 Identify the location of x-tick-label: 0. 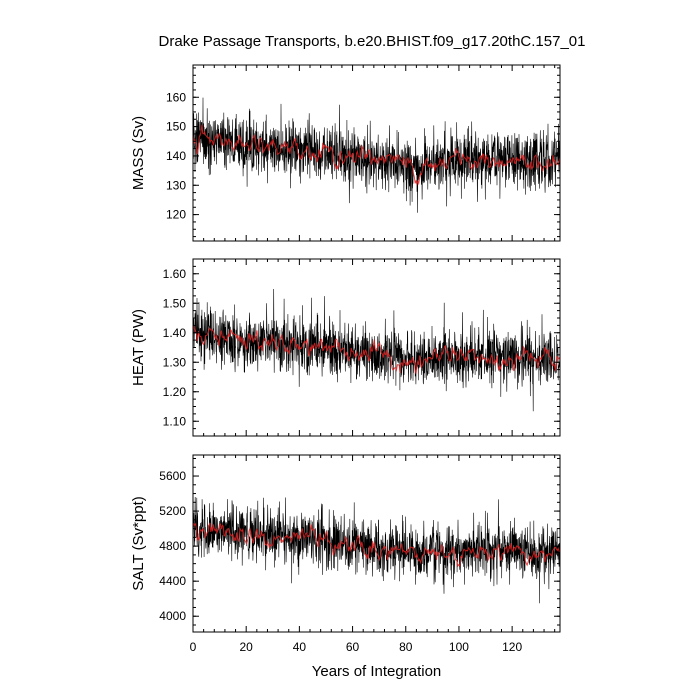
(193, 647).